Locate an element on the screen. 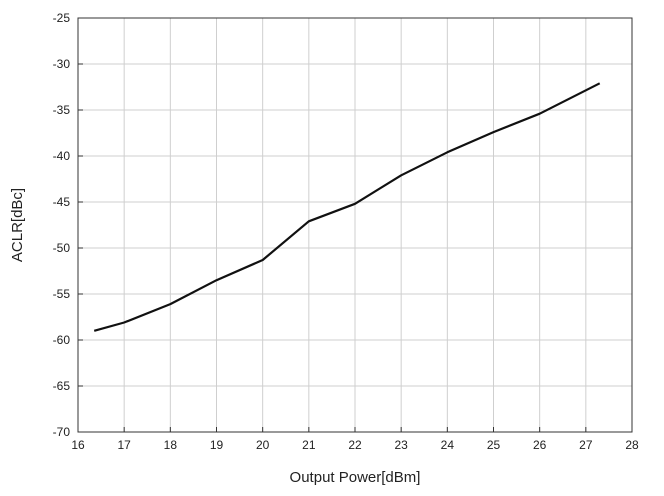  y-tick-label: -30 is located at coordinates (62, 64).